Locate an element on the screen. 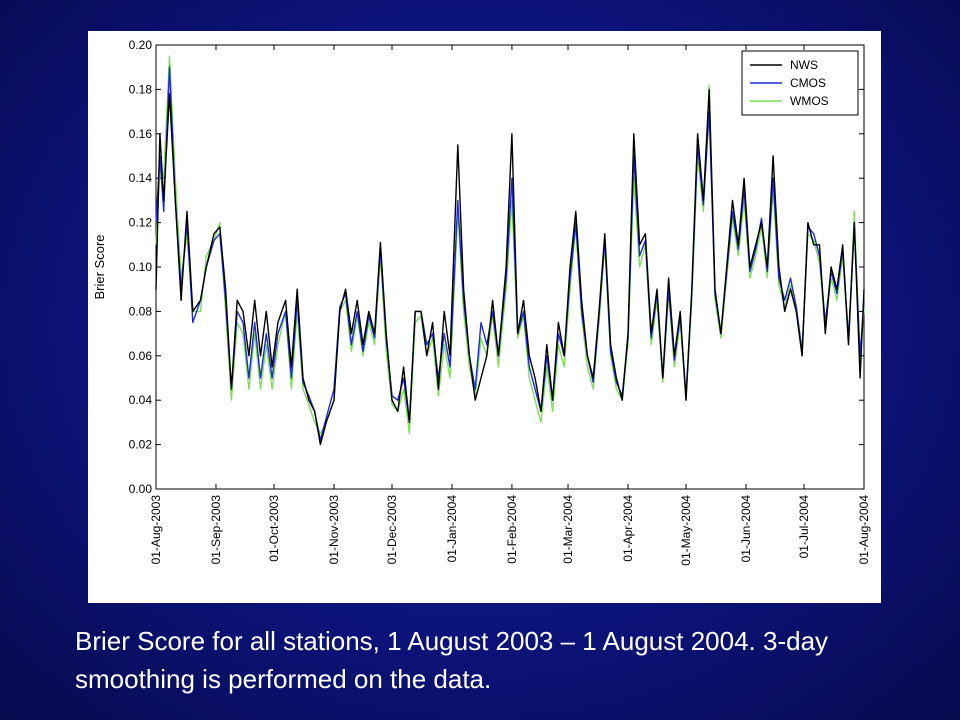 This screenshot has width=960, height=720. x-tick-label: 01-Jun-2004 is located at coordinates (746, 529).